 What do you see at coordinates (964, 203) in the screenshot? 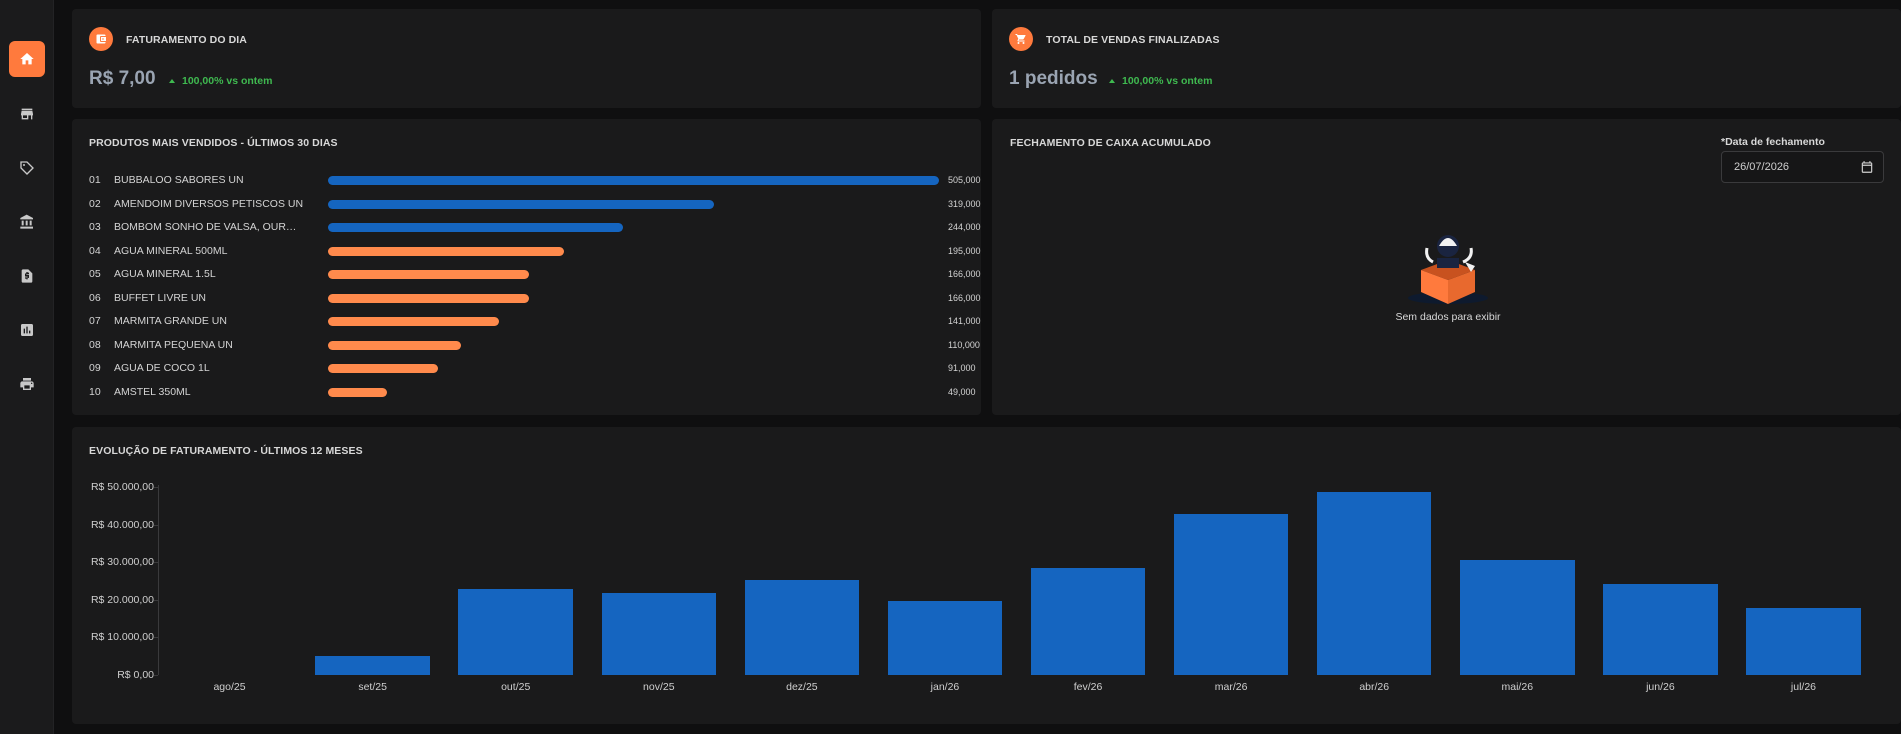
I see `product-quantity: 319,000` at bounding box center [964, 203].